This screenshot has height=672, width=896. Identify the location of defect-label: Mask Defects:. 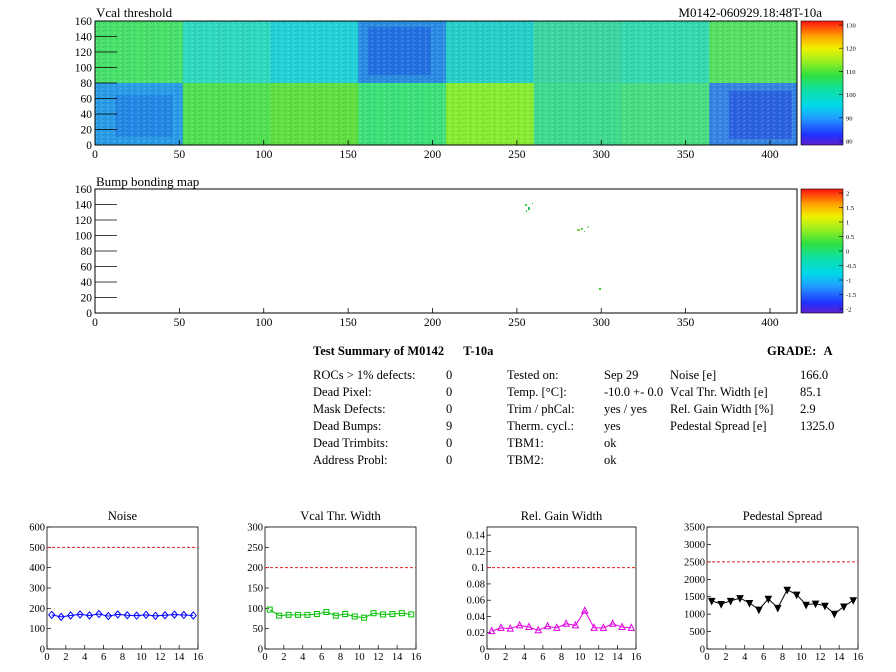
(349, 409).